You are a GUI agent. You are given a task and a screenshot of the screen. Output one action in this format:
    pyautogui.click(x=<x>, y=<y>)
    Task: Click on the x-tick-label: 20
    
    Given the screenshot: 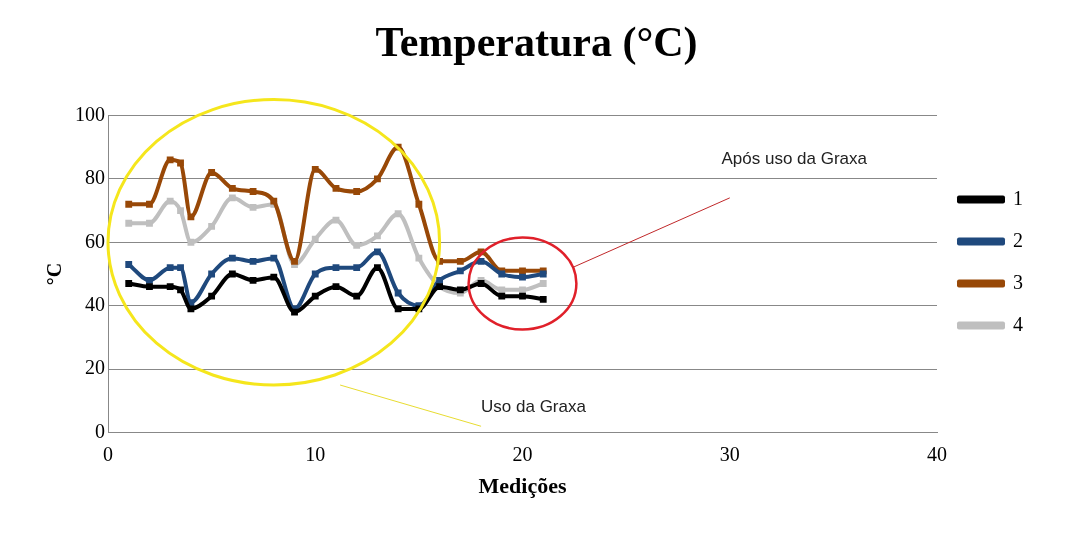 What is the action you would take?
    pyautogui.click(x=522, y=453)
    